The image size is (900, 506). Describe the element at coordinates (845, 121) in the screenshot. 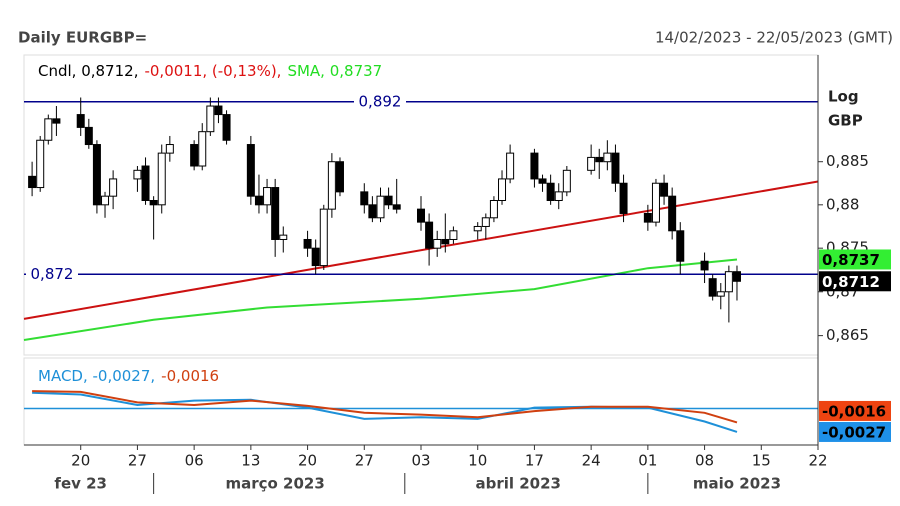

I see `y-unit-label: GBP` at that location.